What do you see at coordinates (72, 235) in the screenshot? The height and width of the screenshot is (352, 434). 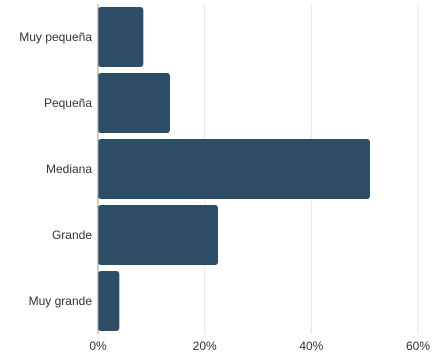 I see `category-label: Grande` at bounding box center [72, 235].